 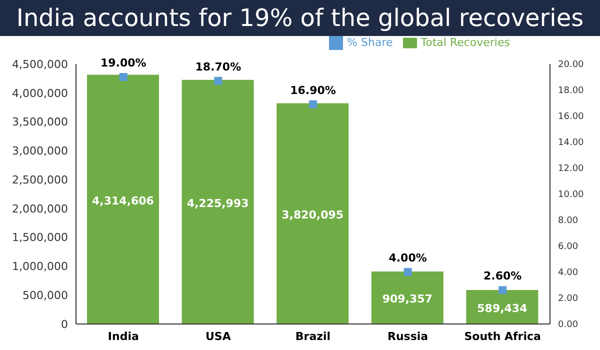 I want to click on data-label: 19.00%, so click(x=123, y=63).